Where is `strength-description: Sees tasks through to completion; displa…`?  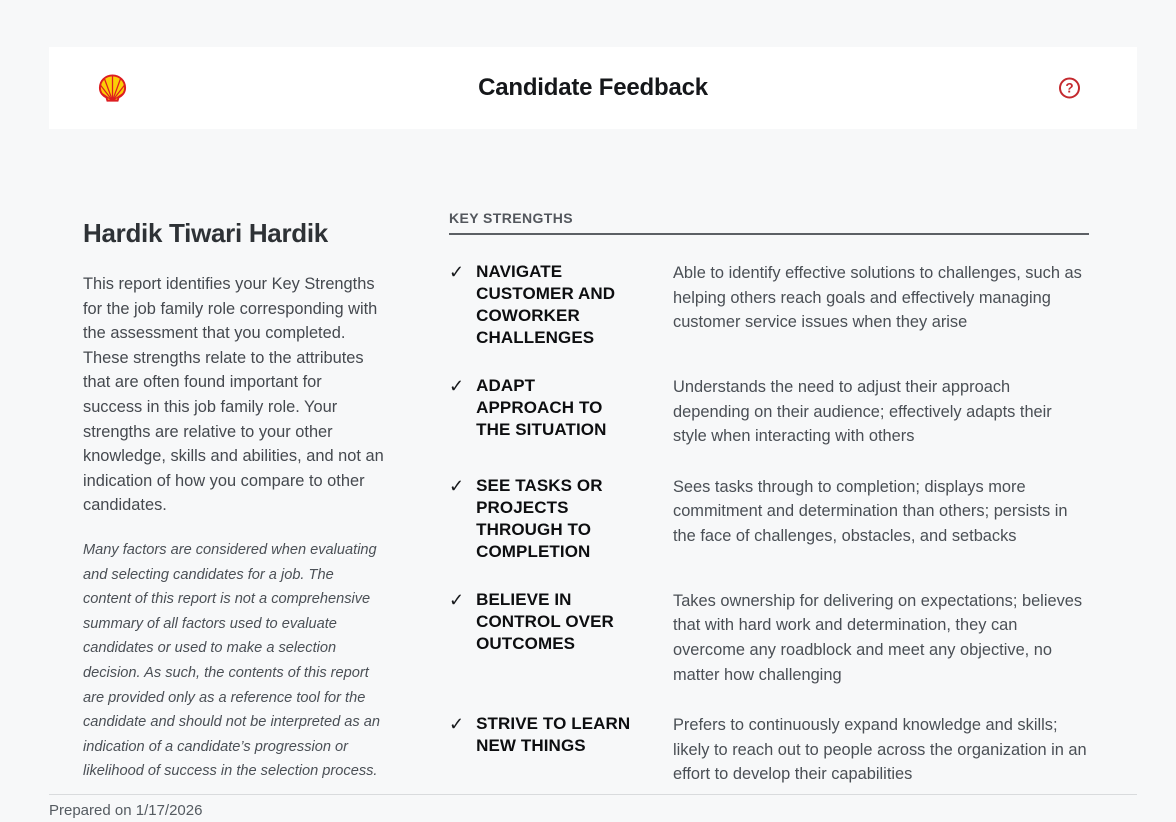
strength-description: Sees tasks through to completion; displa… is located at coordinates (870, 511).